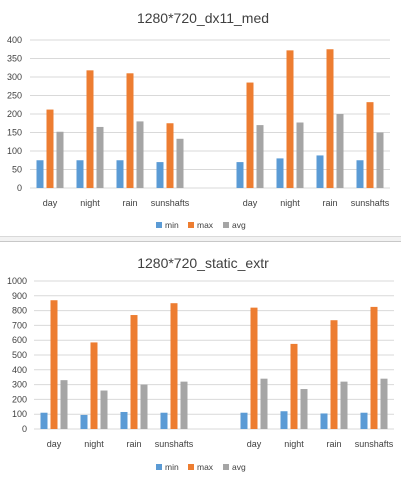  Describe the element at coordinates (19, 325) in the screenshot. I see `y-tick-label: 700` at that location.